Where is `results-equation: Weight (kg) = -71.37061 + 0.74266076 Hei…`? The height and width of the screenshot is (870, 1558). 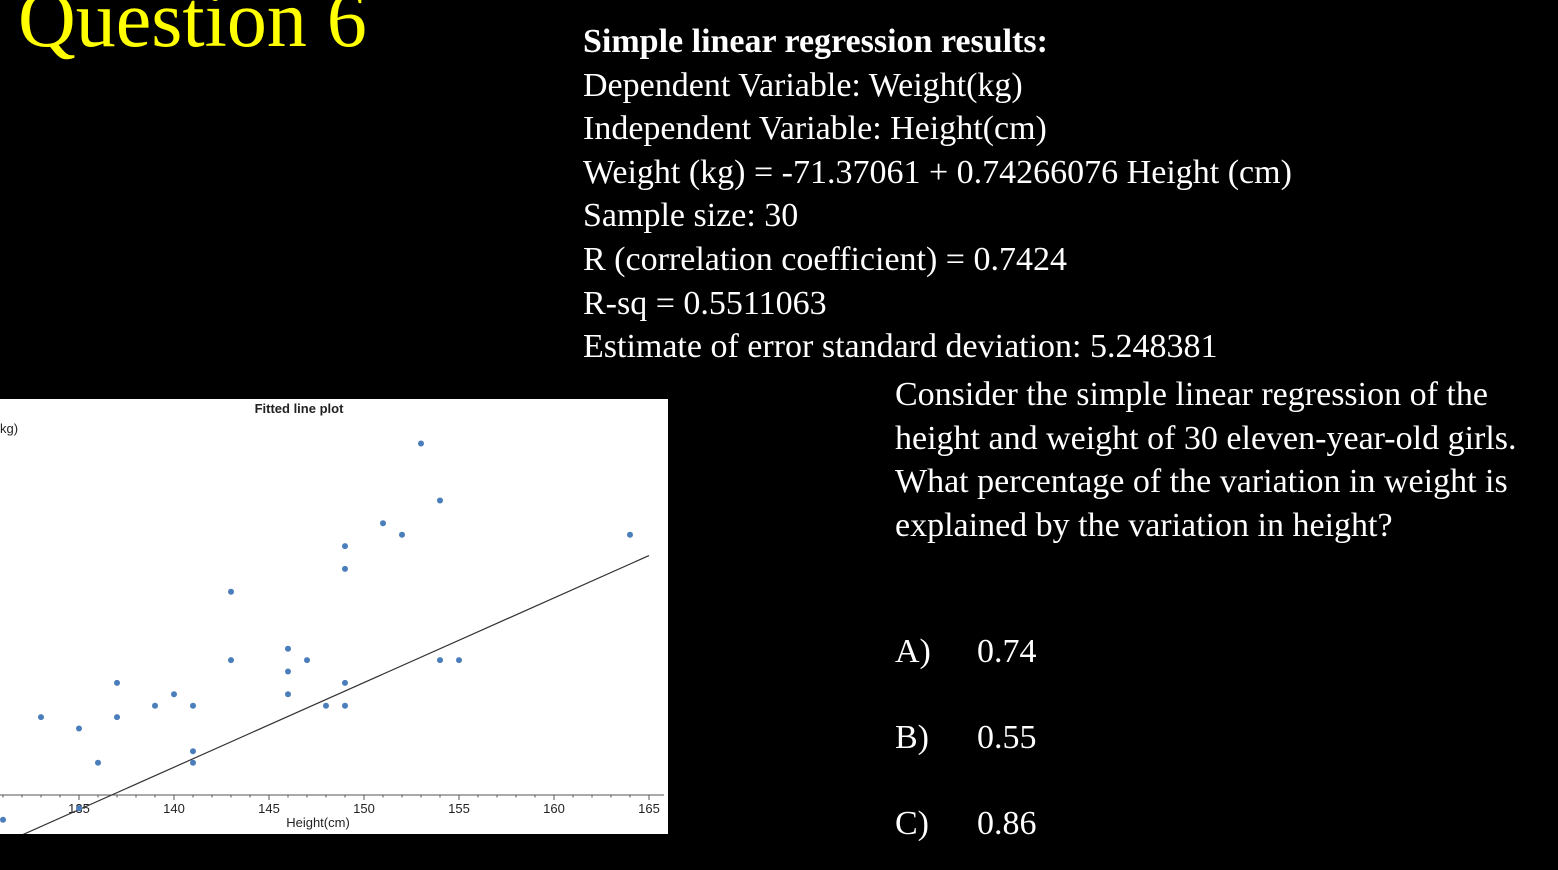
results-equation: Weight (kg) = -71.37061 + 0.74266076 Hei… is located at coordinates (937, 172).